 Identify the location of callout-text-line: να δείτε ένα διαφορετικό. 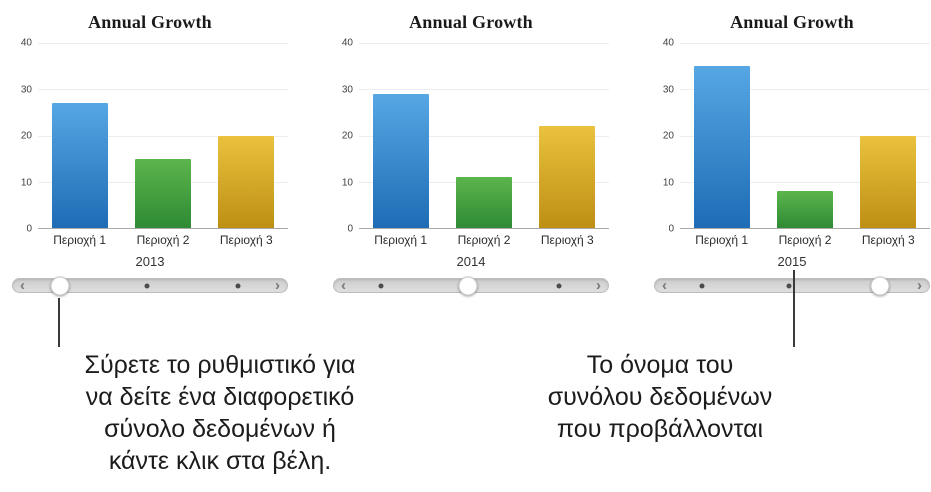
(220, 397).